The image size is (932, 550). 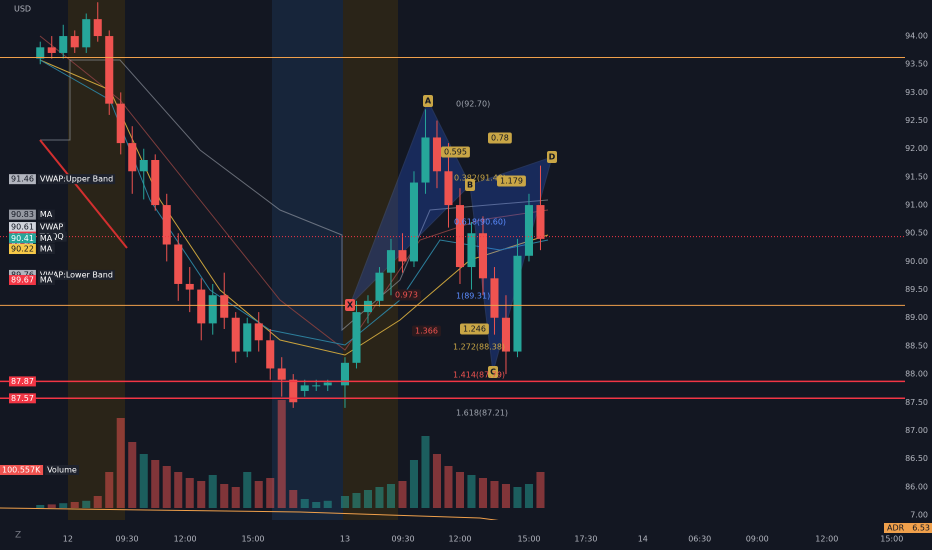 I want to click on volume-tag-name-box, so click(x=62, y=470).